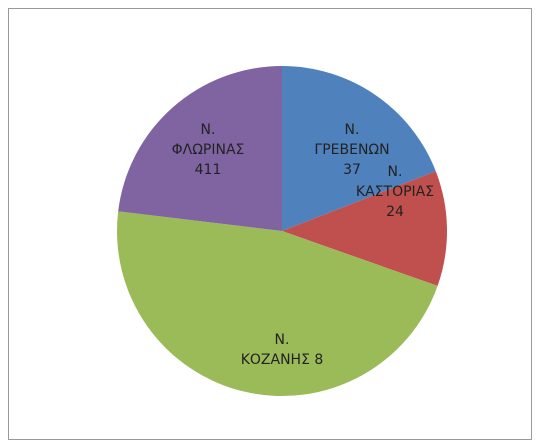 The height and width of the screenshot is (448, 541). What do you see at coordinates (395, 192) in the screenshot?
I see `slice-label: Ν. ΚΑΣΤΟΡΙΑΣ 24` at bounding box center [395, 192].